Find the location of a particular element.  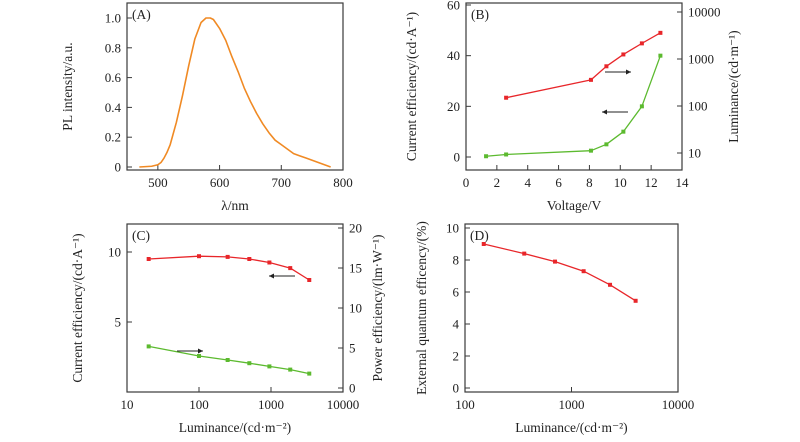

y-right-tick-label: 10000 is located at coordinates (704, 12).